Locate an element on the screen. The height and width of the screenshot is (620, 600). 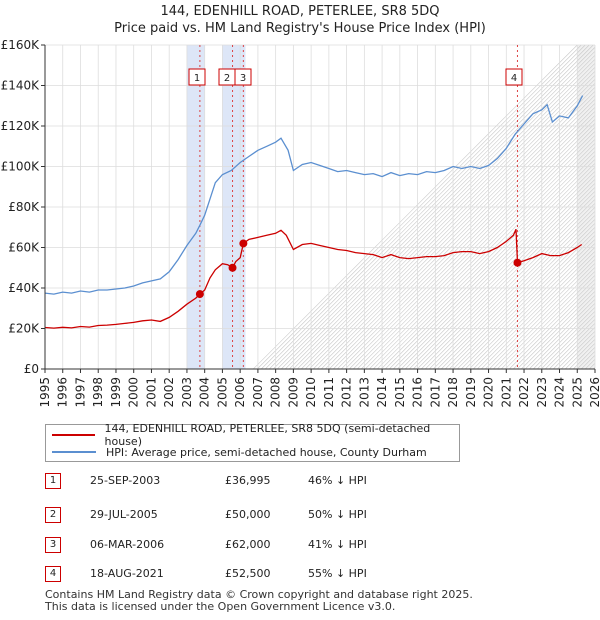
y-tick-label: £40K is located at coordinates (24, 288).